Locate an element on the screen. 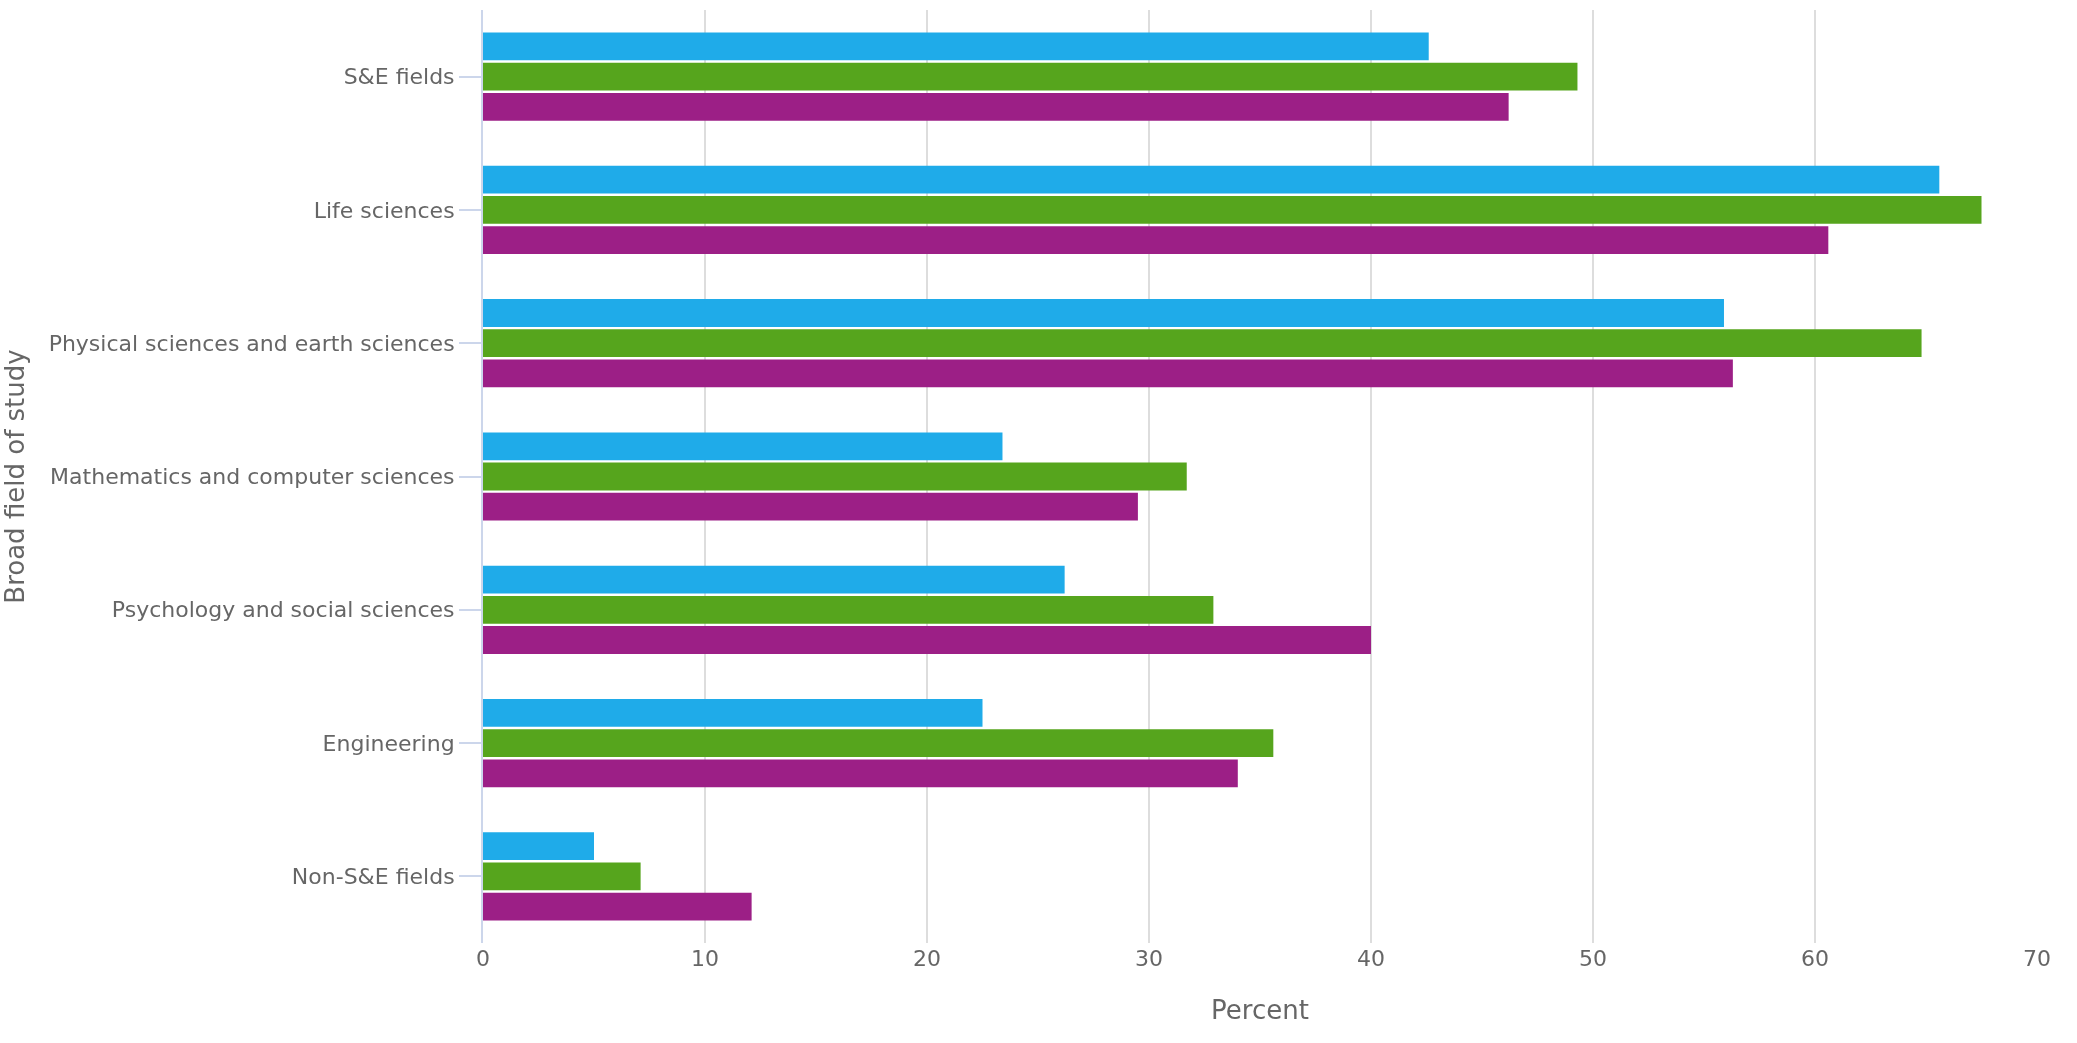 Image resolution: width=2077 pixels, height=1043 pixels. y-tick-label: Non-S&E fields is located at coordinates (373, 877).